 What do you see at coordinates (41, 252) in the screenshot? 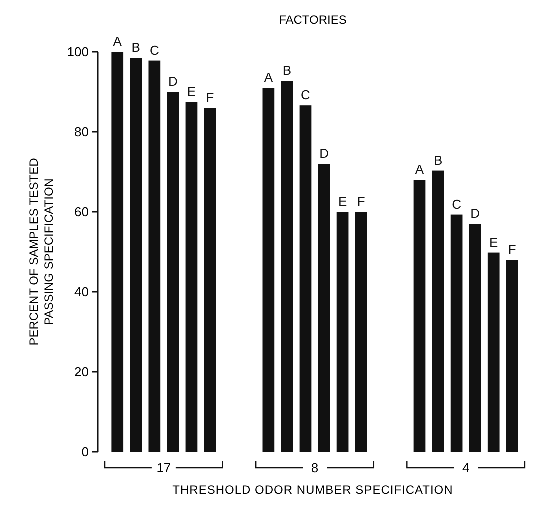
I see `y-axis-title: PERCENT OF SAMPLES TESTED PASSING SPECIFICATION` at bounding box center [41, 252].